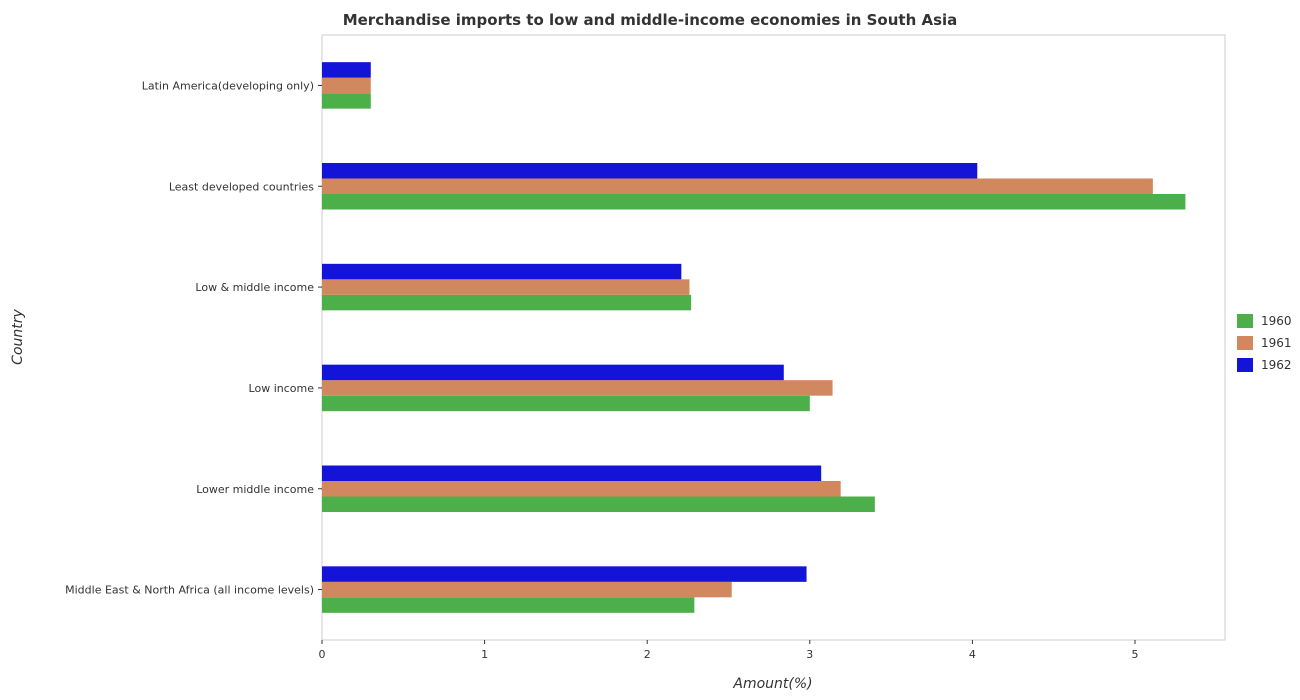 The width and height of the screenshot is (1300, 700). Describe the element at coordinates (322, 654) in the screenshot. I see `x-tick-label: 0` at that location.